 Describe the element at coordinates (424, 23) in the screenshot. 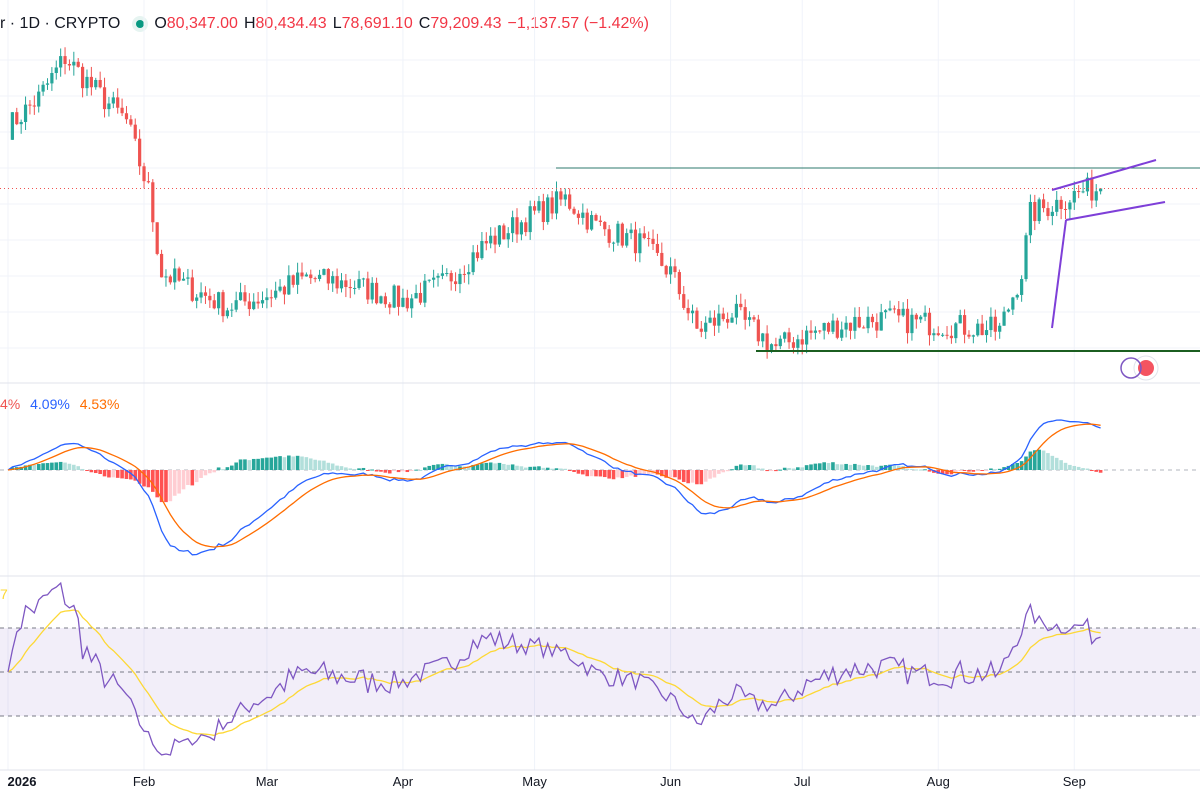

I see `close-label: C` at that location.